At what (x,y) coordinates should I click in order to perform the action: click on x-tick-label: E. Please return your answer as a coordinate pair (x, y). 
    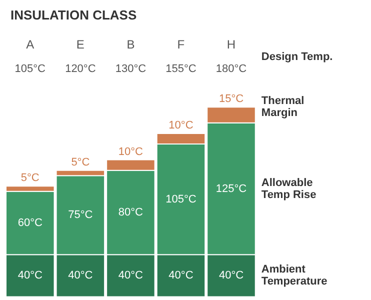
    Looking at the image, I should click on (80, 45).